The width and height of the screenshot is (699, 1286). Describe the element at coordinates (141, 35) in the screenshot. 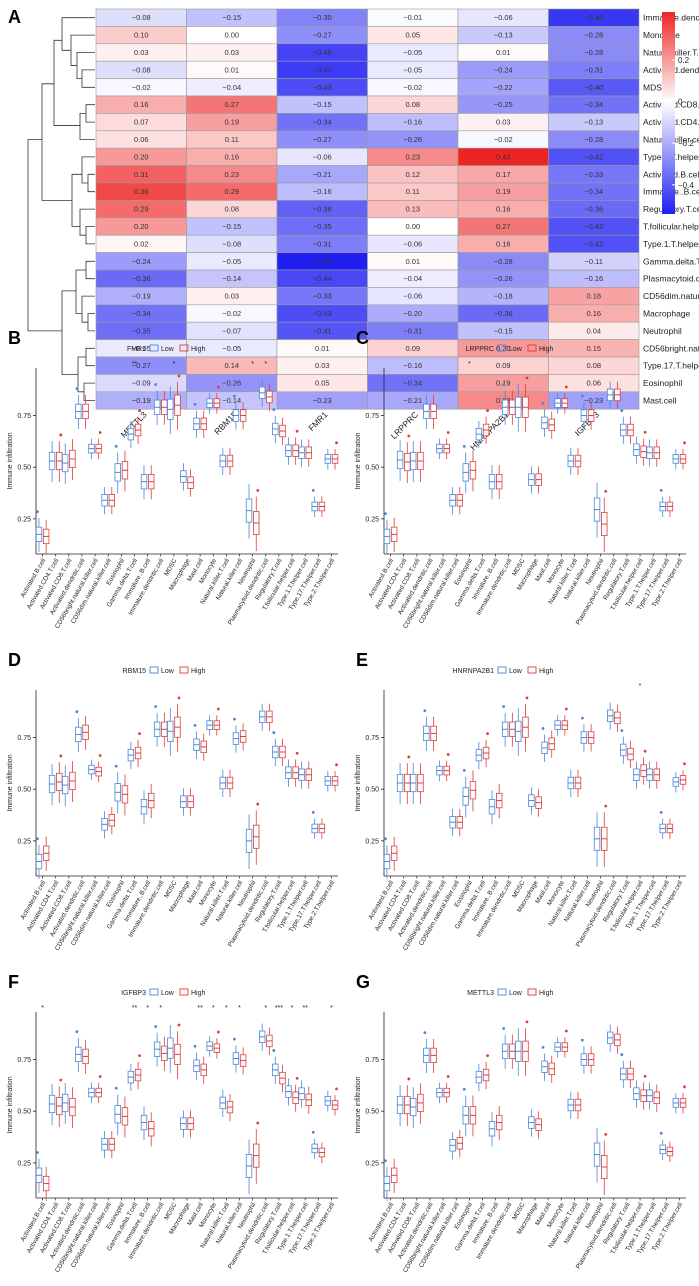

I see `heatmap-cell-value: 0.10` at that location.